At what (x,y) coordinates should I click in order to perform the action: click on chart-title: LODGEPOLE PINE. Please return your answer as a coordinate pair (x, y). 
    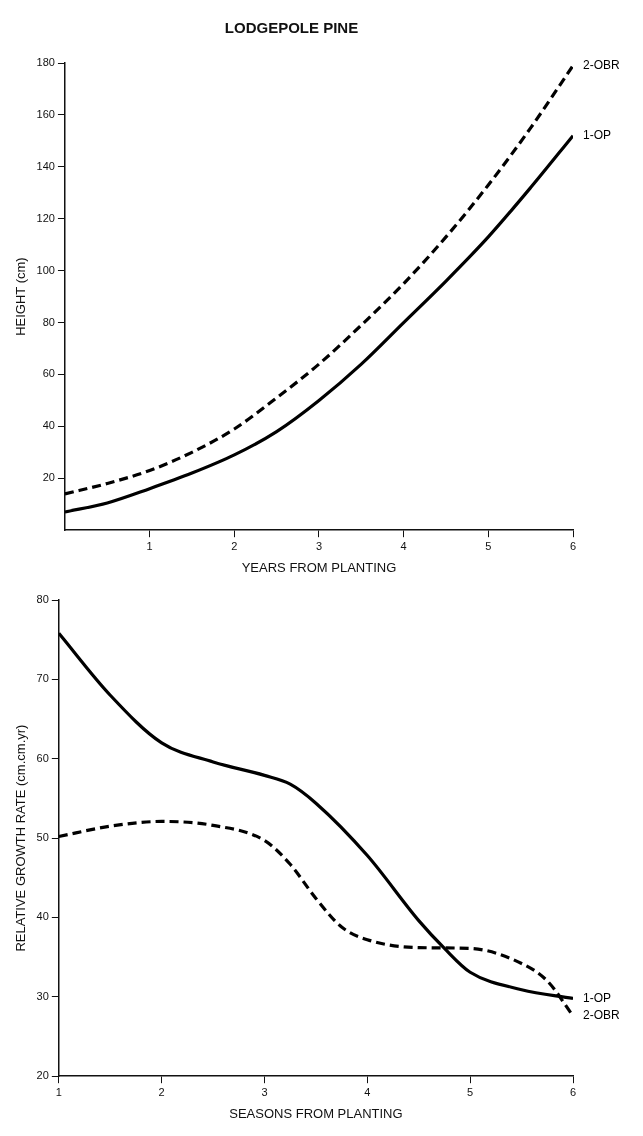
    Looking at the image, I should click on (291, 28).